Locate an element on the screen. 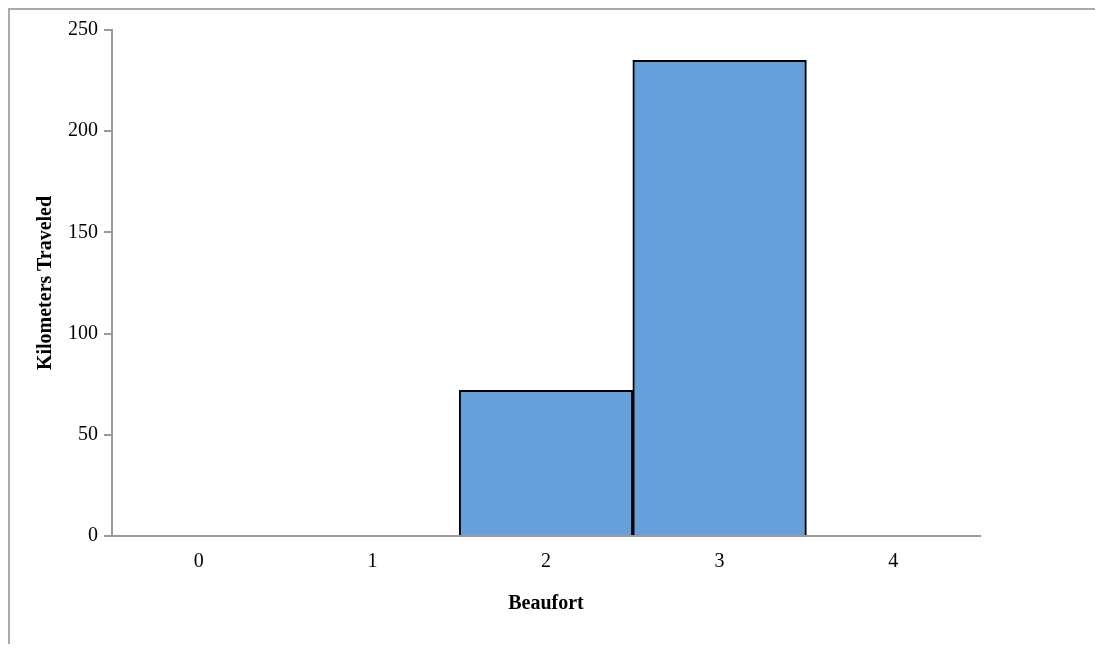 This screenshot has width=1103, height=650. y-tick-label: 100 is located at coordinates (83, 331).